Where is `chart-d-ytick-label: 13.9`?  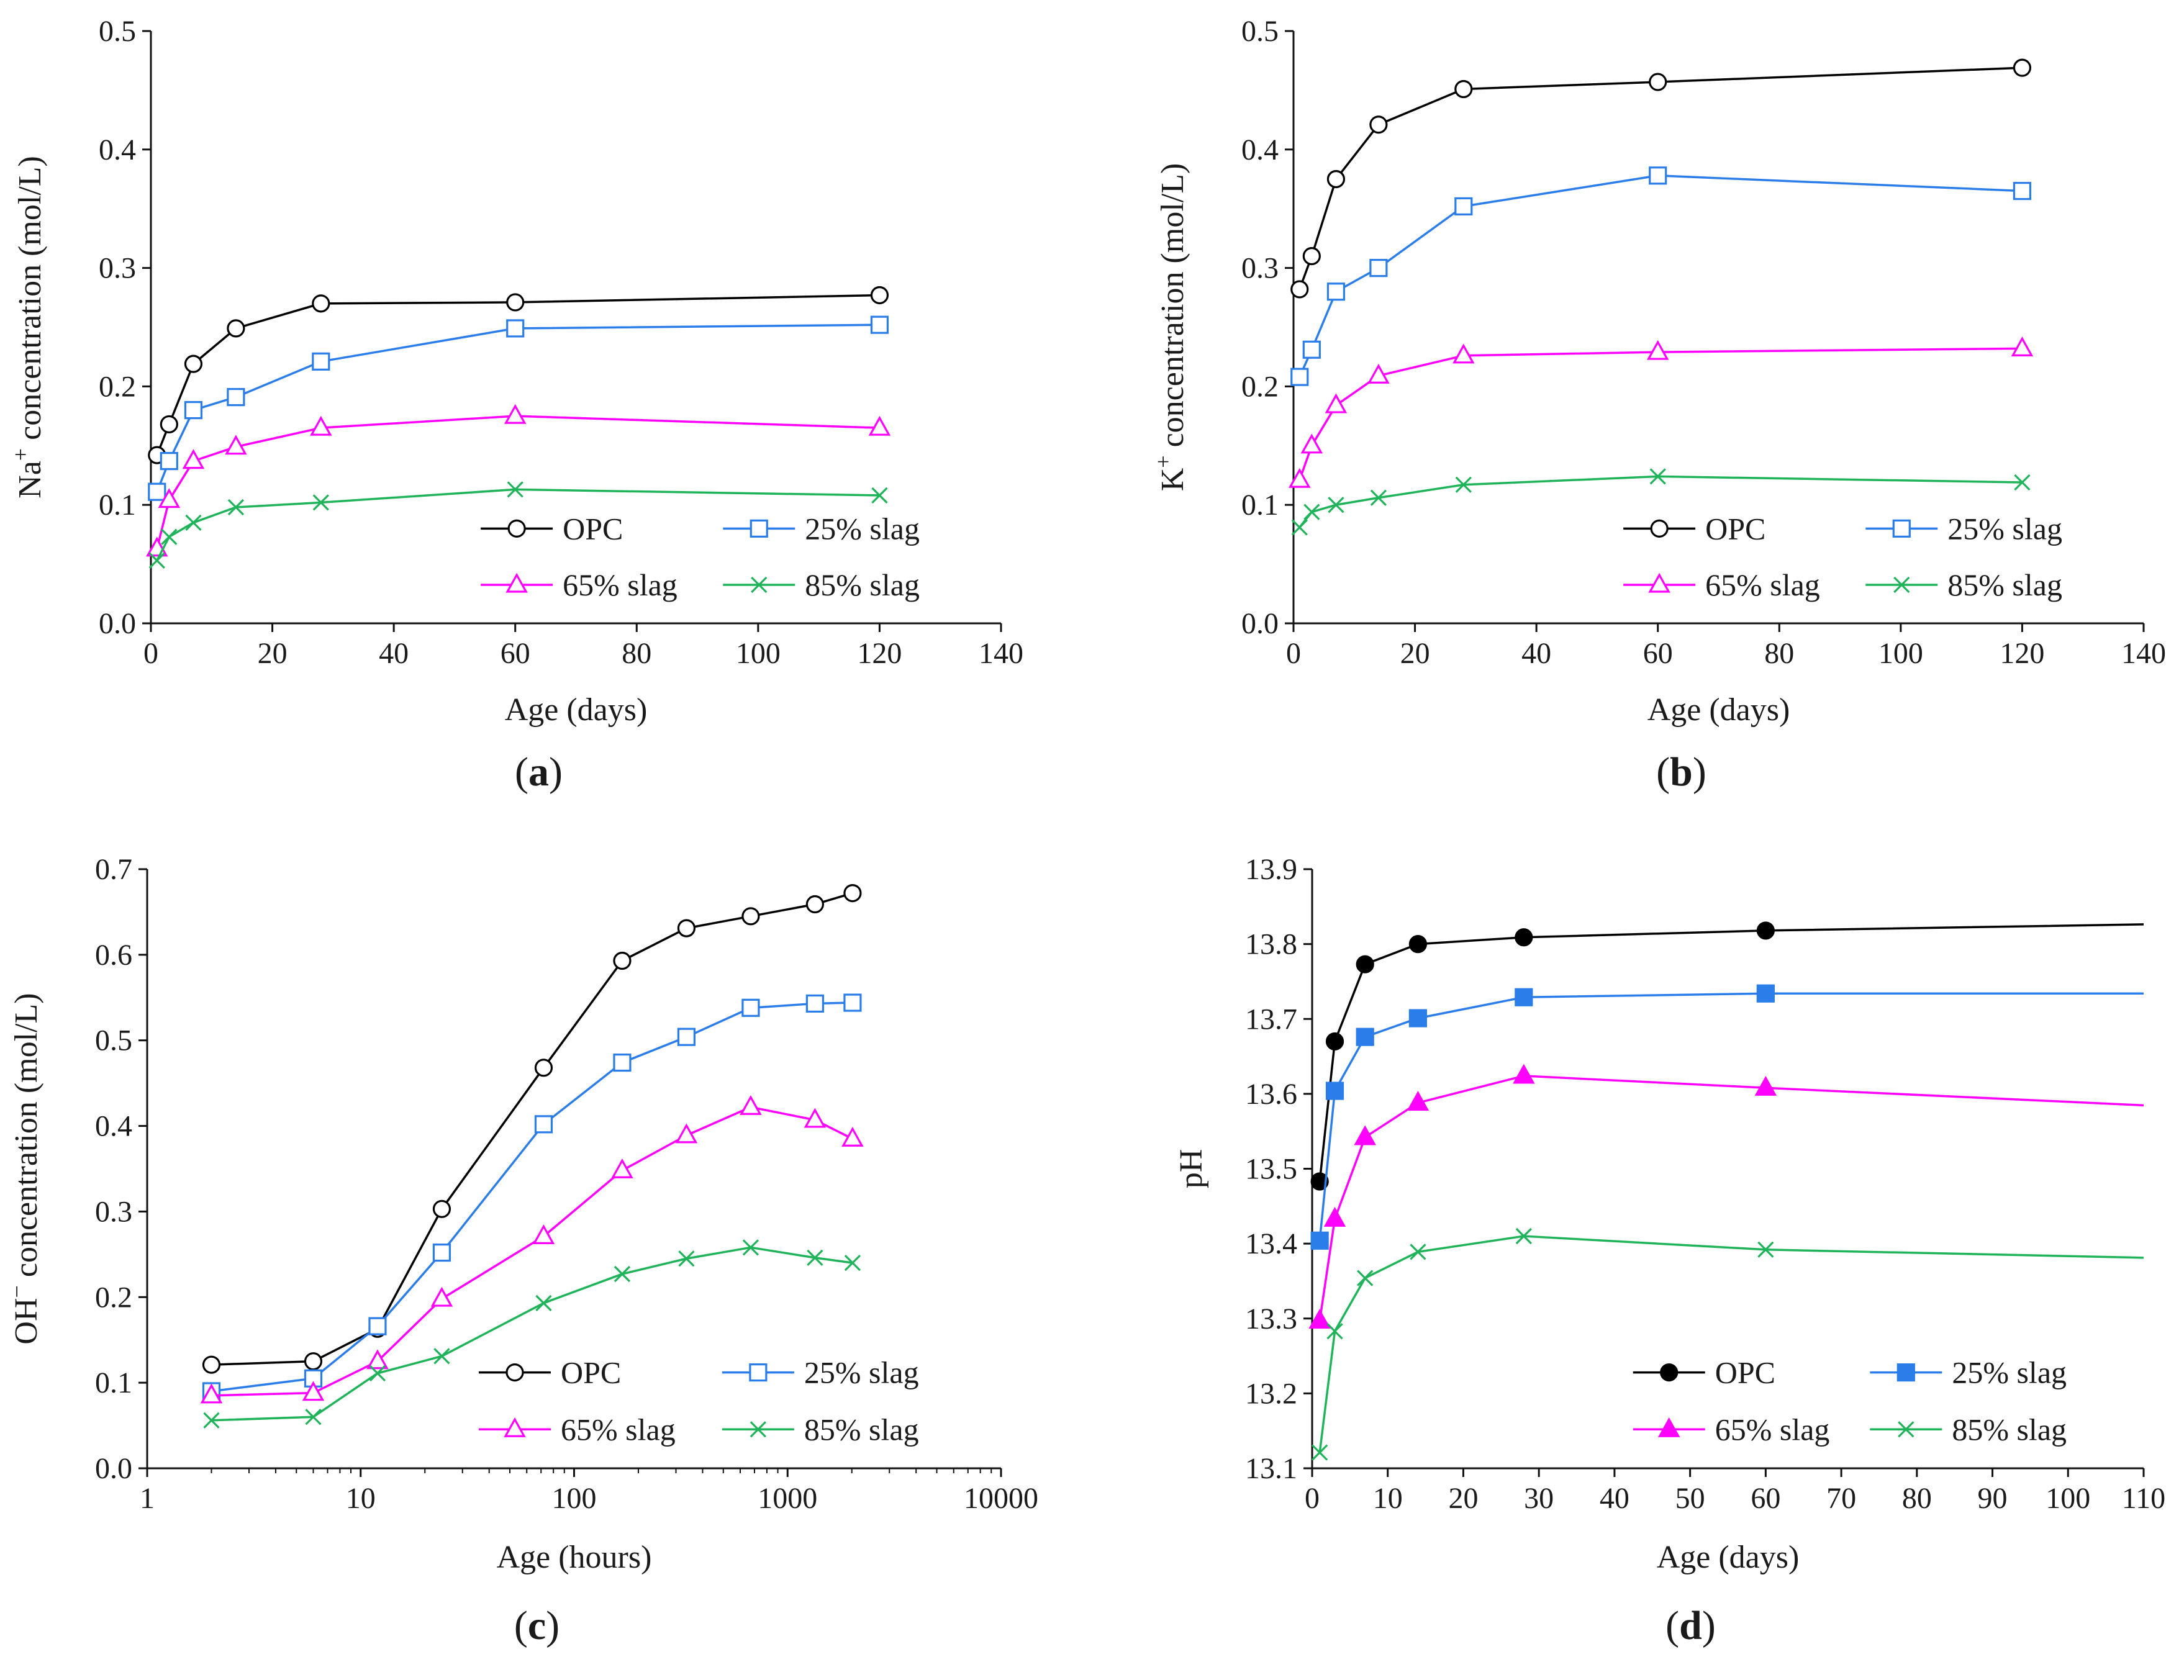
chart-d-ytick-label: 13.9 is located at coordinates (1271, 869).